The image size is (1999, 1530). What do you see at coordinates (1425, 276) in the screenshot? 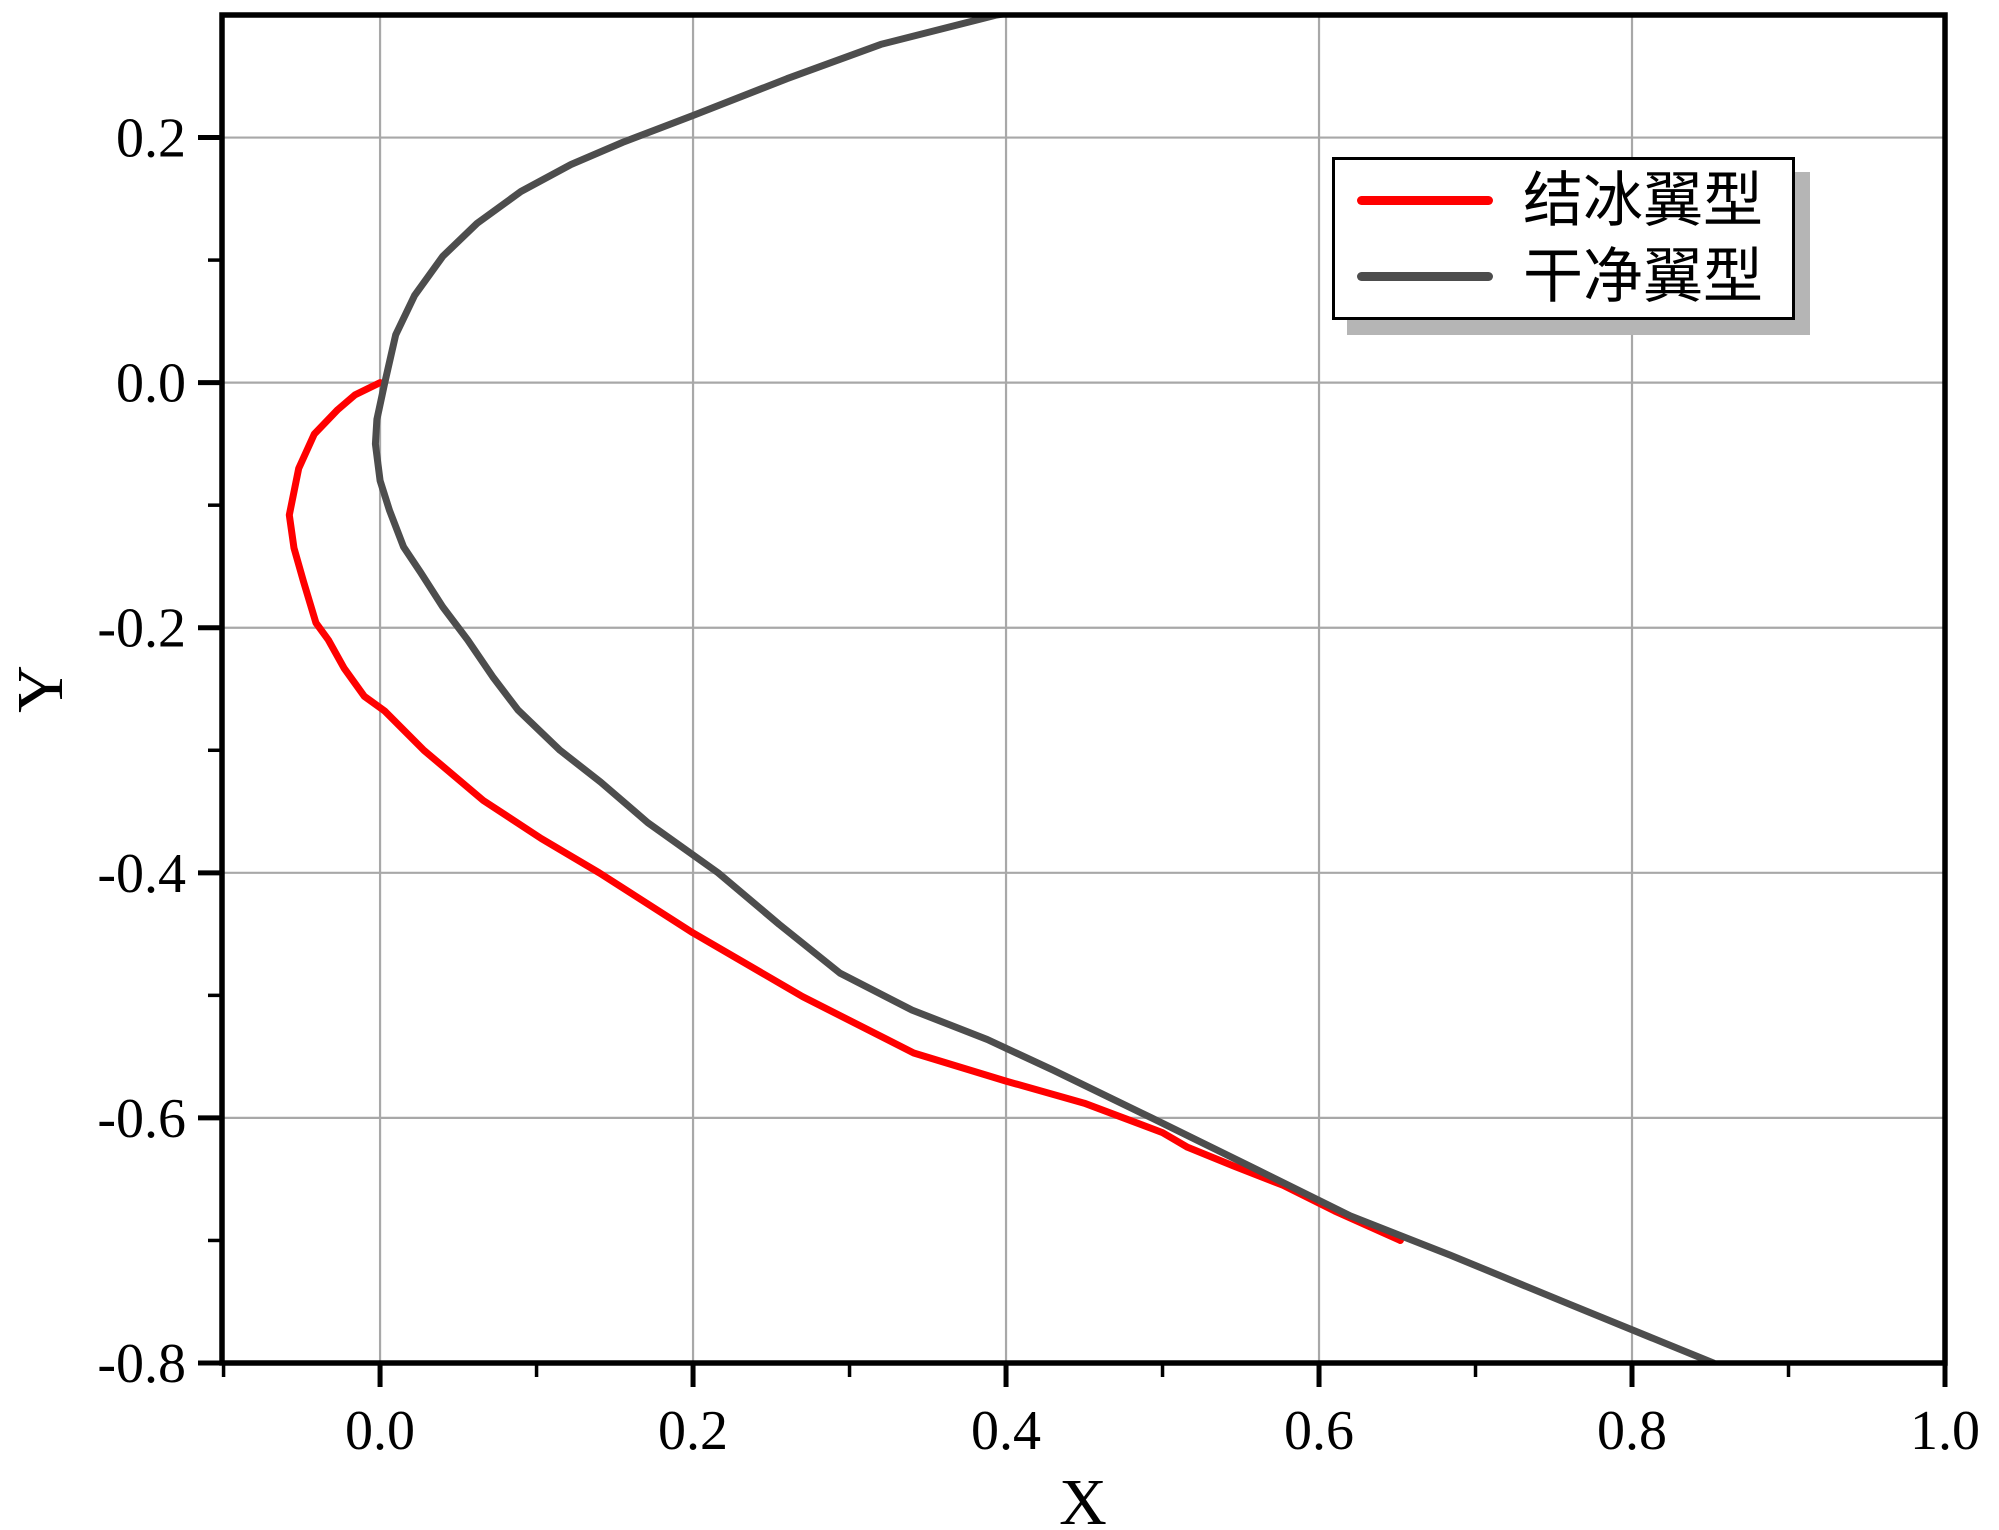
I see `legend-line-sample-clean` at bounding box center [1425, 276].